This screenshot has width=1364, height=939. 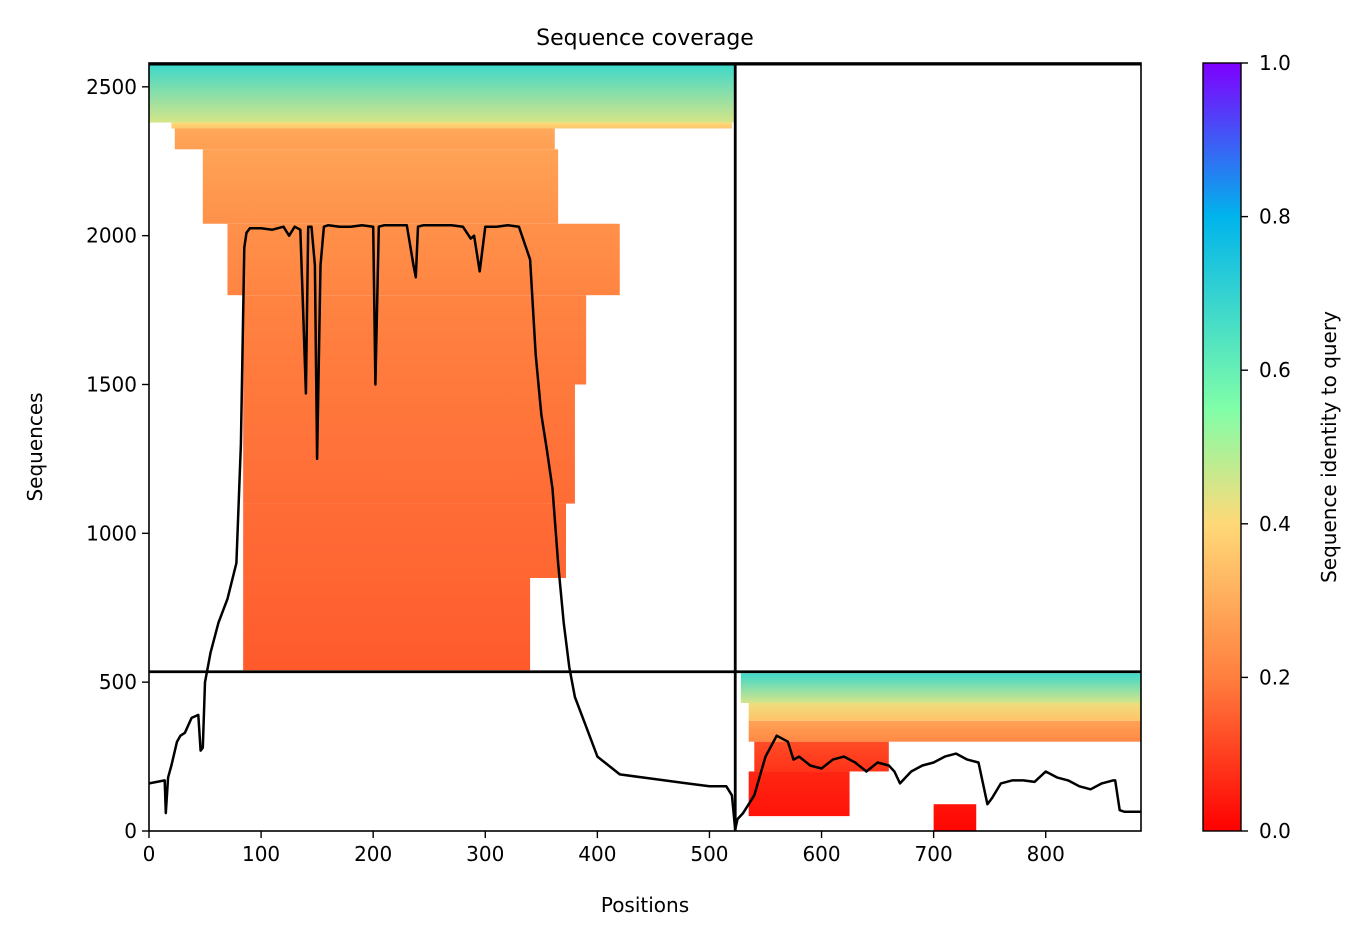 What do you see at coordinates (111, 87) in the screenshot?
I see `y-tick-label: 2500` at bounding box center [111, 87].